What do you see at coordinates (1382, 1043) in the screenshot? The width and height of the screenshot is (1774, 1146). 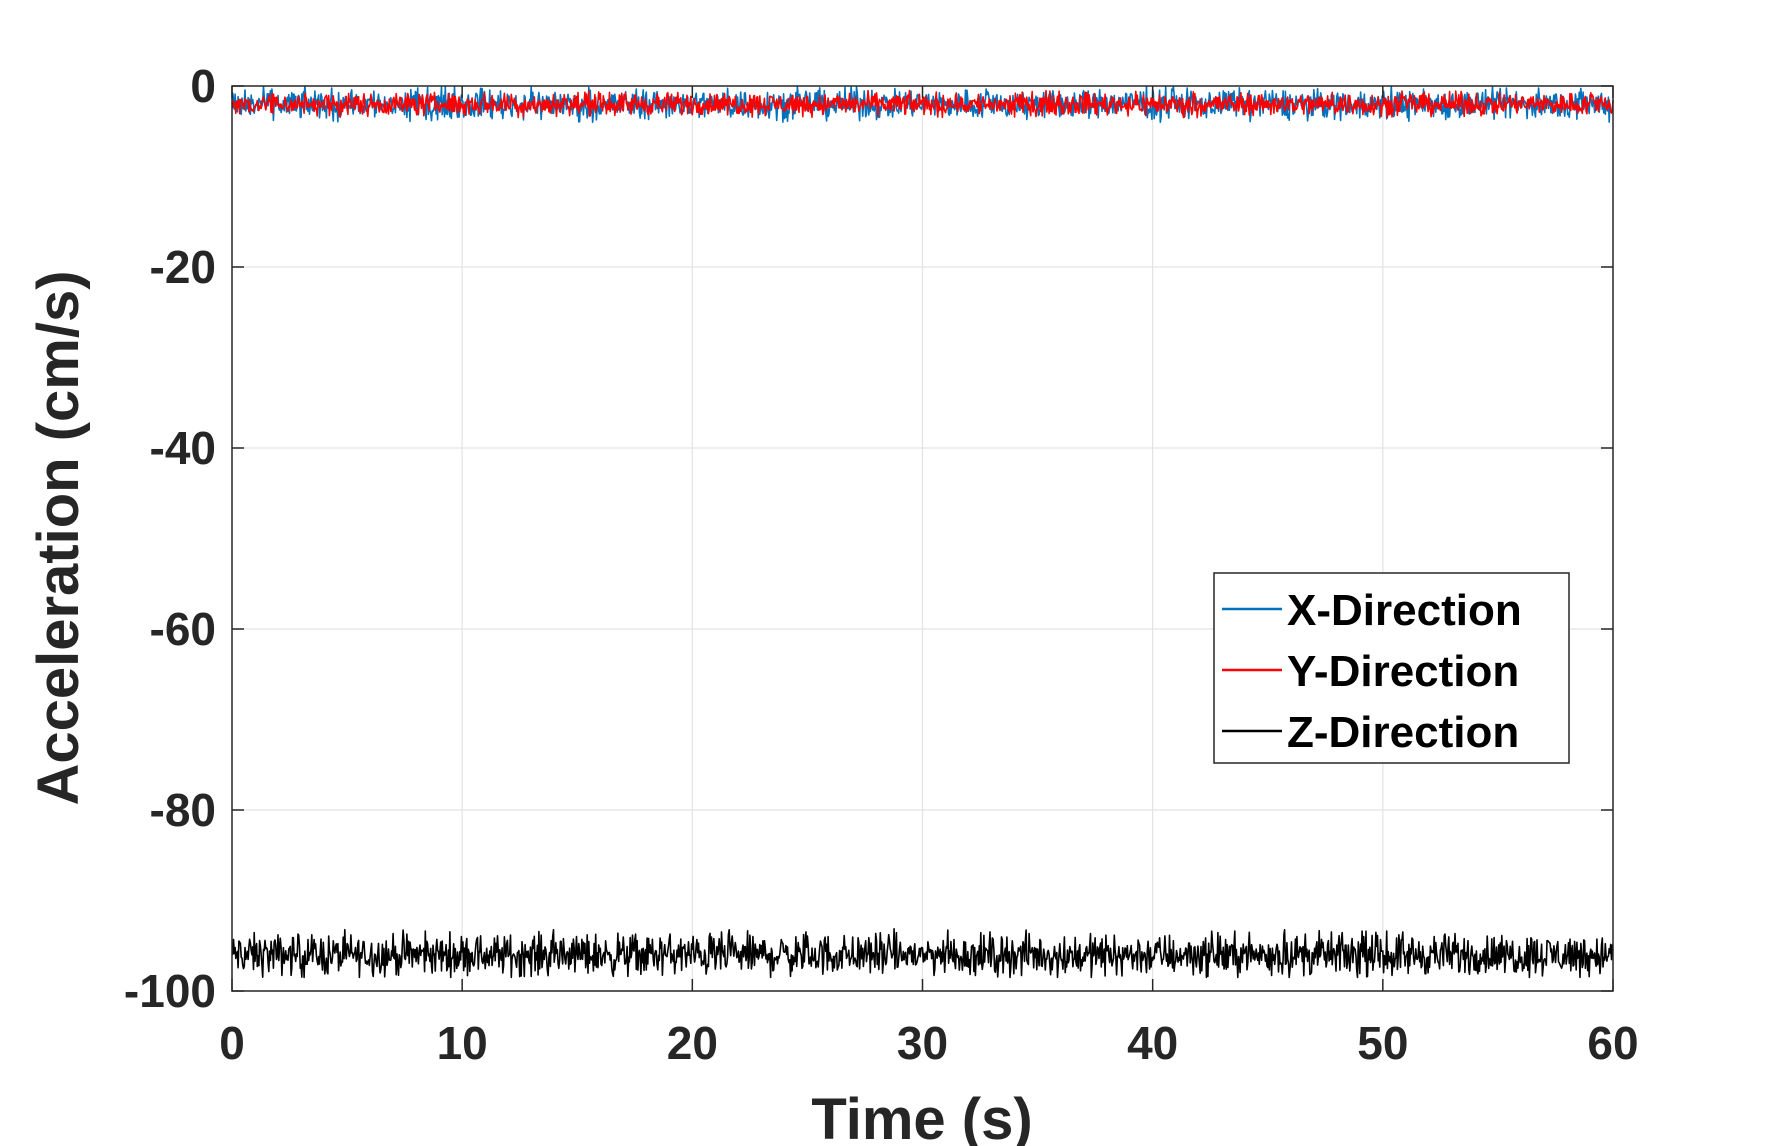 I see `x-tick-label: 50` at bounding box center [1382, 1043].